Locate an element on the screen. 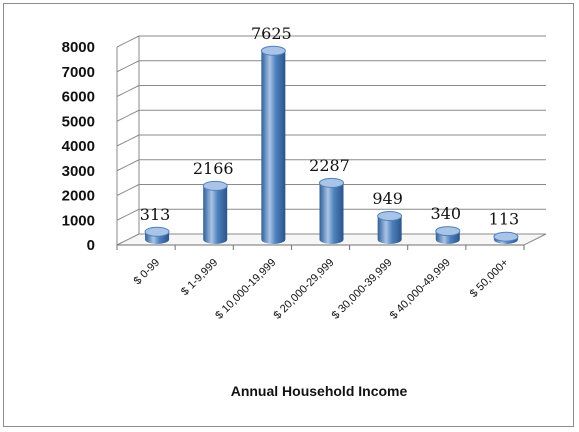 The width and height of the screenshot is (579, 432). data-label: 113 is located at coordinates (504, 219).